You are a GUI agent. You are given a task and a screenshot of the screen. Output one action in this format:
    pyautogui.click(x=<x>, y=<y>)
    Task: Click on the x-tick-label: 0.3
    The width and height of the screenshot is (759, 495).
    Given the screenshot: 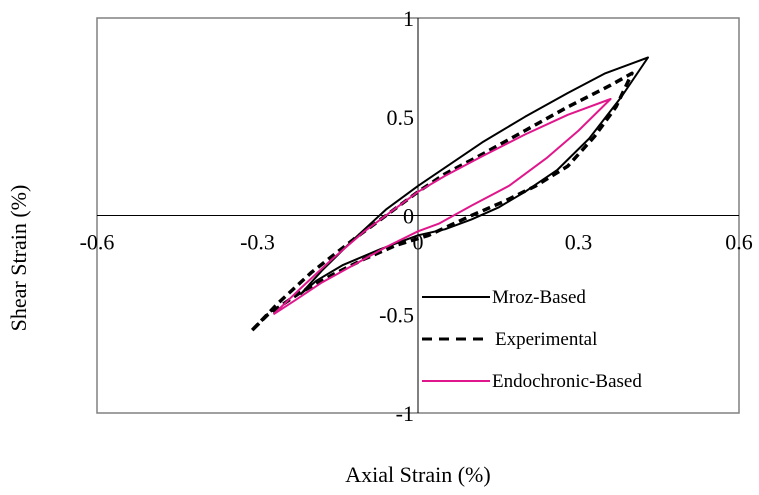 What is the action you would take?
    pyautogui.click(x=579, y=242)
    